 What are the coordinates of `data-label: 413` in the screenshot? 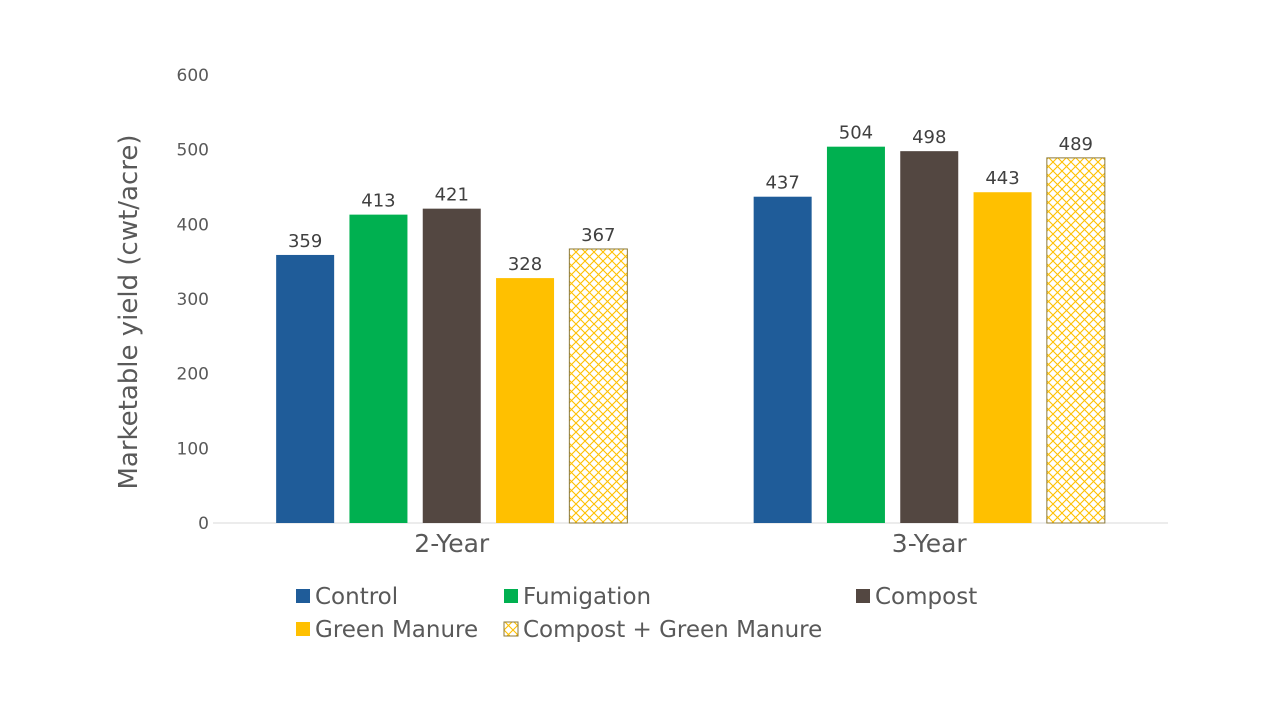 It's located at (378, 201).